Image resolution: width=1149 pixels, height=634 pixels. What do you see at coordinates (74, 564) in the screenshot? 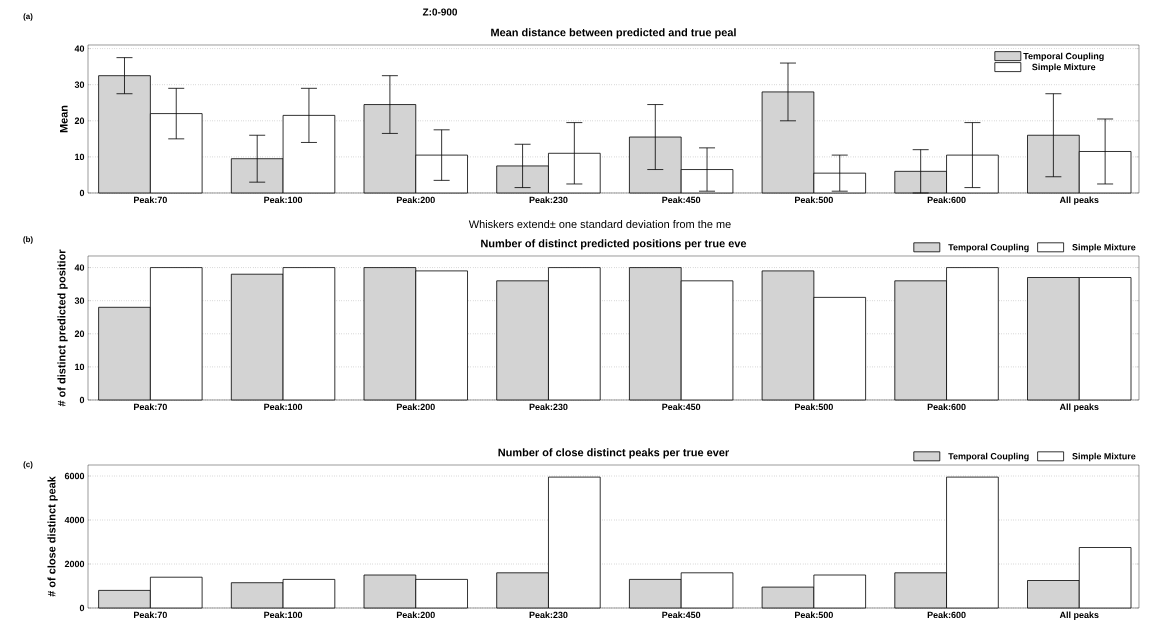
I see `y-tick-label: 2000` at bounding box center [74, 564].